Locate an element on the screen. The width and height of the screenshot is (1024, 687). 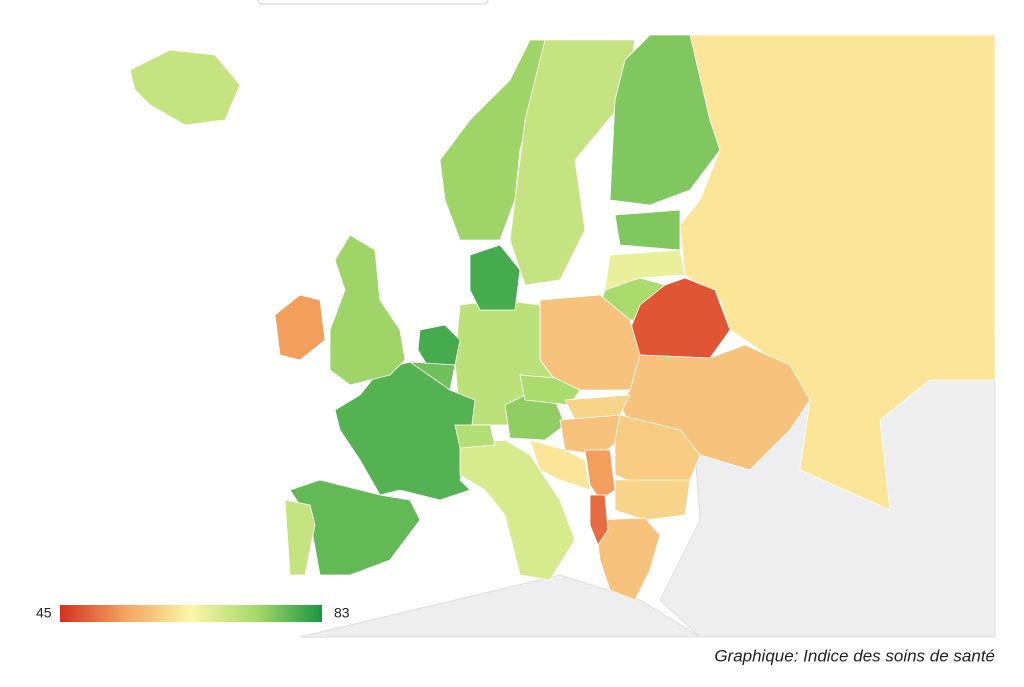
search-box is located at coordinates (373, 2).